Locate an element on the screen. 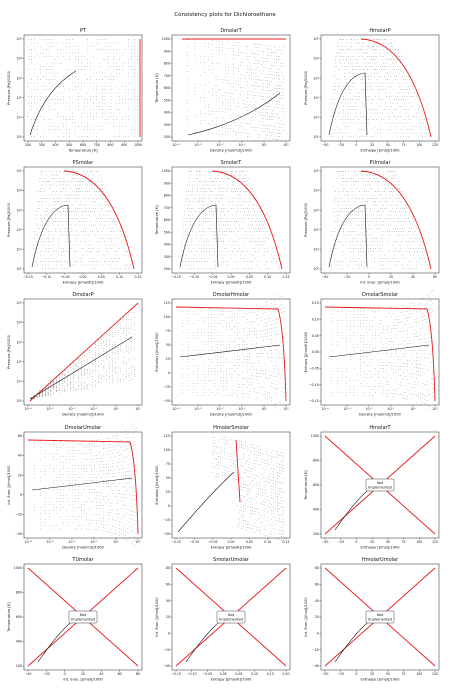 Image resolution: width=450 pixels, height=690 pixels. y-tick-label: 125 is located at coordinates (167, 436).